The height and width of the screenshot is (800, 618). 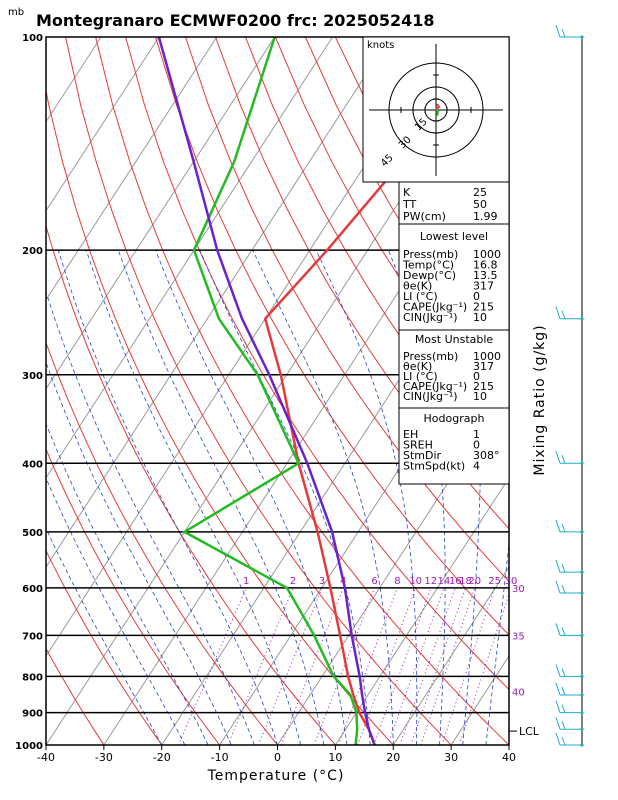 I want to click on mixing-ratio-label: 12, so click(x=430, y=581).